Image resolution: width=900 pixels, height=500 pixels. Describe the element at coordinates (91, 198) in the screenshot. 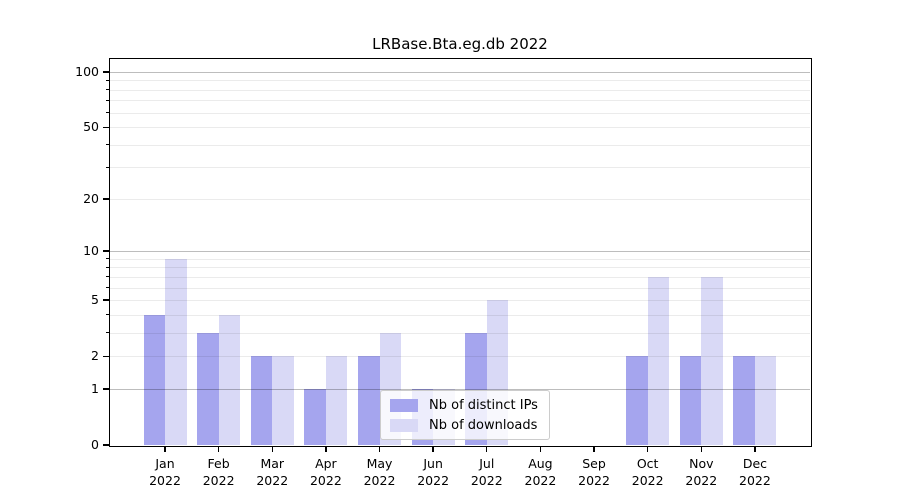

I see `y-tick-label: 20` at that location.